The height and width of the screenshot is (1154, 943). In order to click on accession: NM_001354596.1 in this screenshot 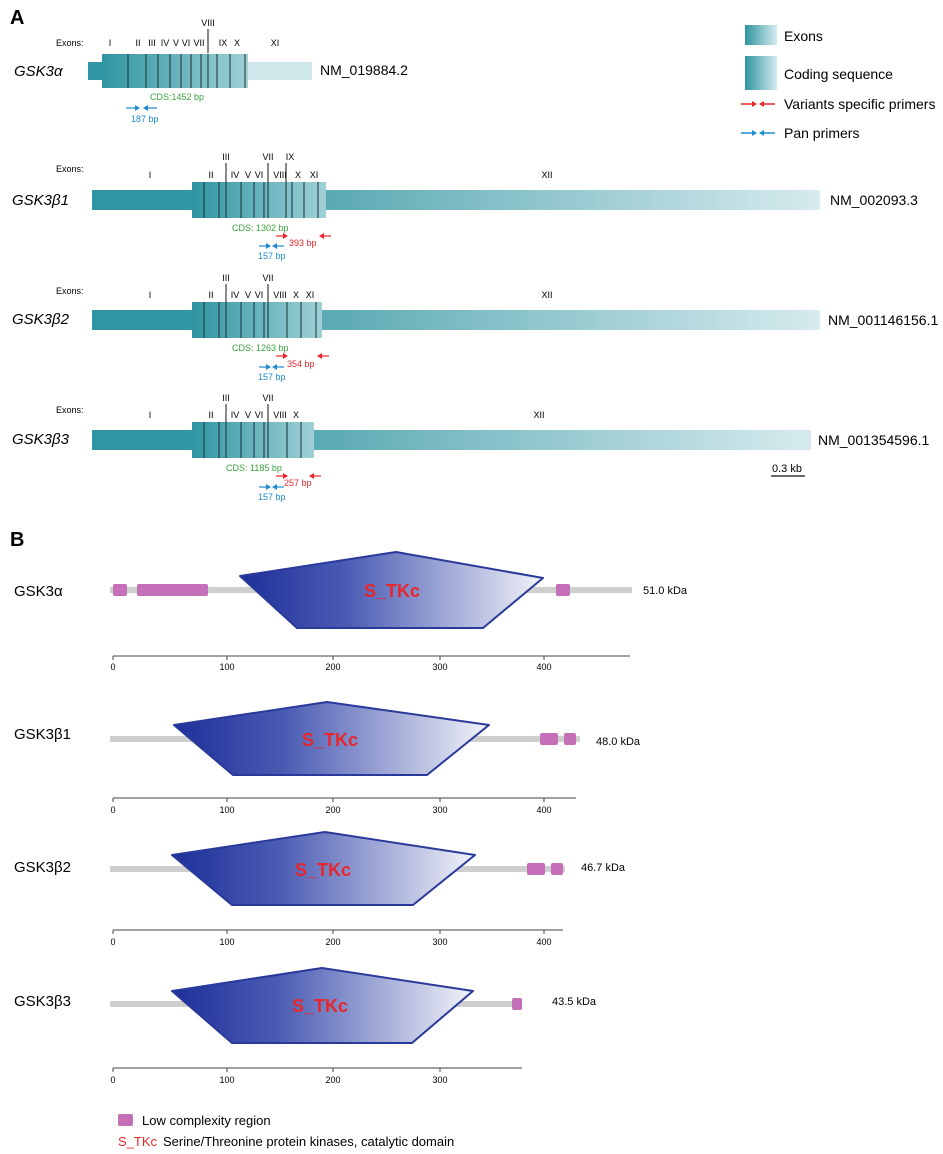, I will do `click(874, 440)`.